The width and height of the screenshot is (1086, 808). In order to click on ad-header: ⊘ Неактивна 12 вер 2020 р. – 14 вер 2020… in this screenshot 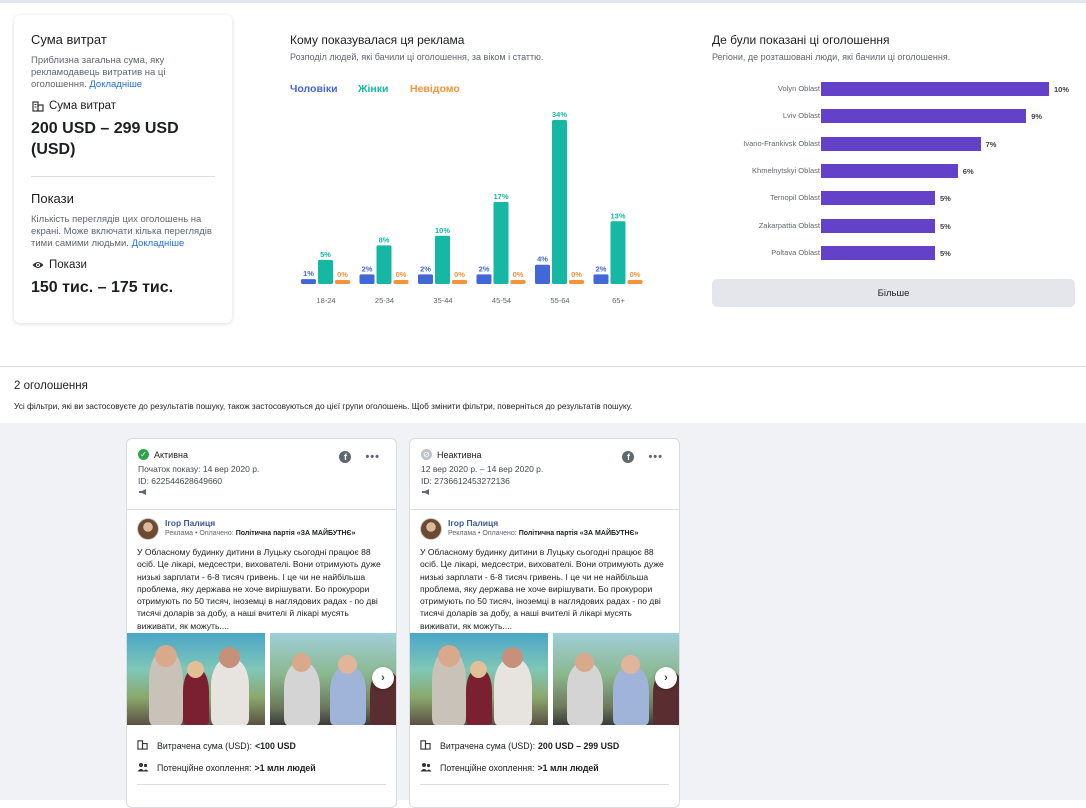, I will do `click(544, 474)`.